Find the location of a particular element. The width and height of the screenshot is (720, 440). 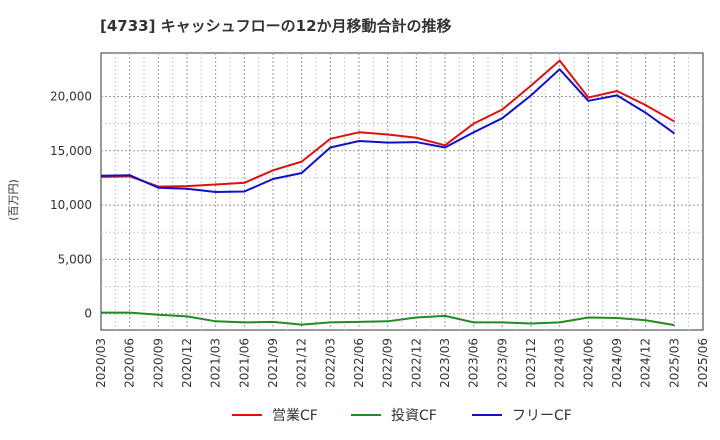

x-tick-label: 2020/12 is located at coordinates (187, 363).